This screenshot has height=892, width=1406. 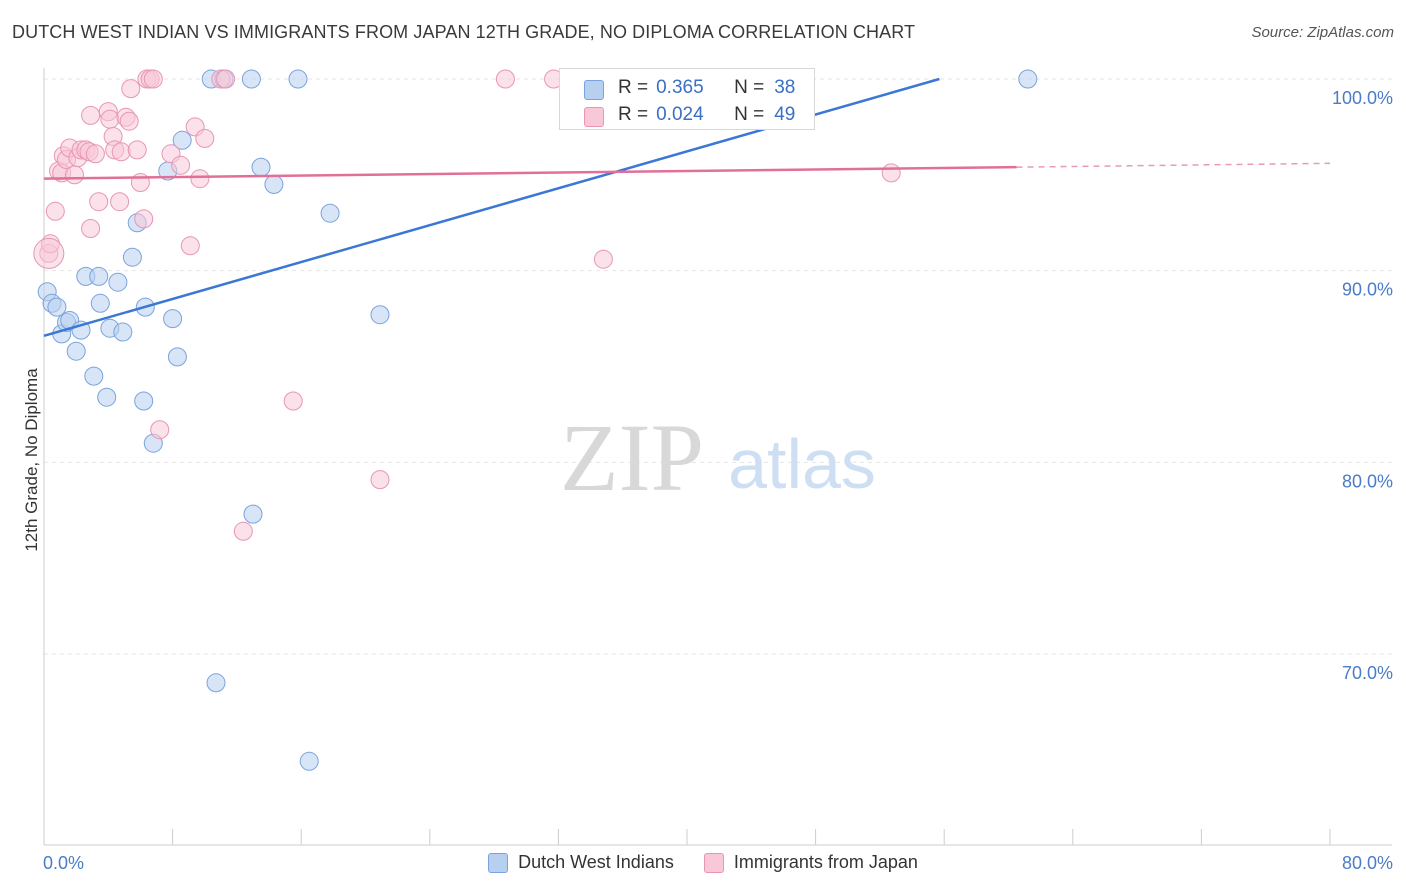 What do you see at coordinates (802, 464) in the screenshot?
I see `watermark-atlas: atlas` at bounding box center [802, 464].